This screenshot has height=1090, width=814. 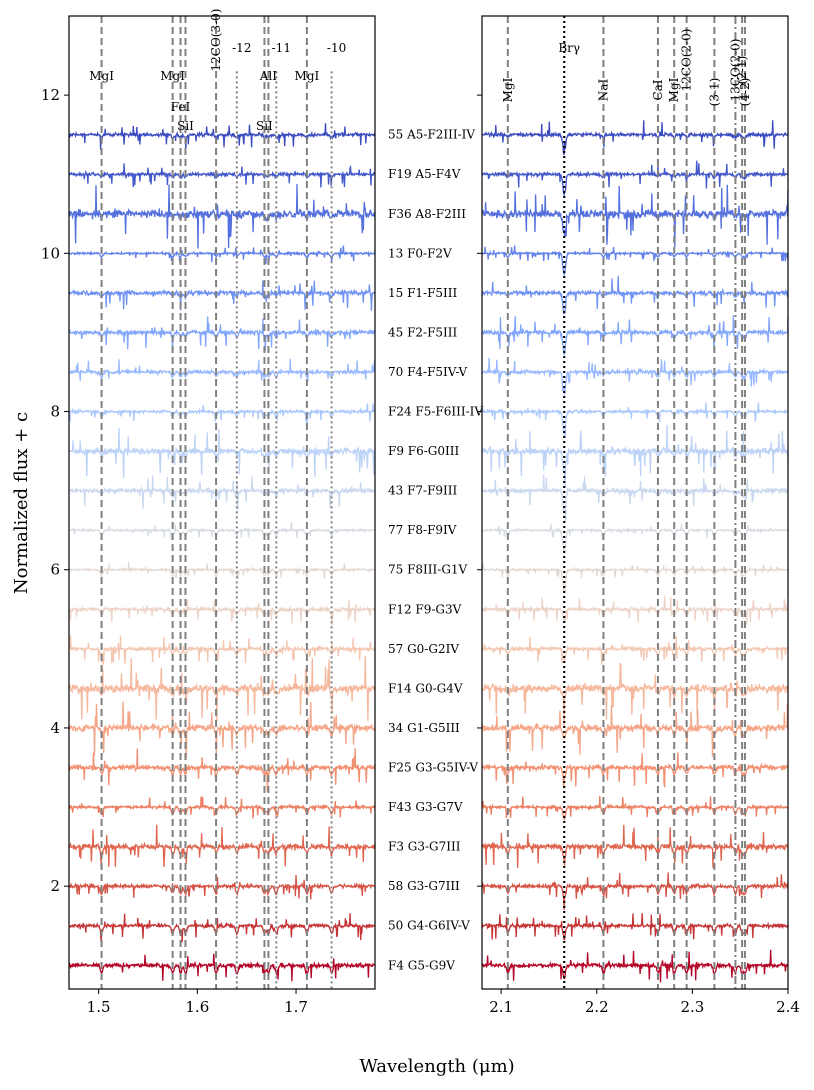 I want to click on line-label-right-7: 13CO(2-0), so click(x=735, y=70).